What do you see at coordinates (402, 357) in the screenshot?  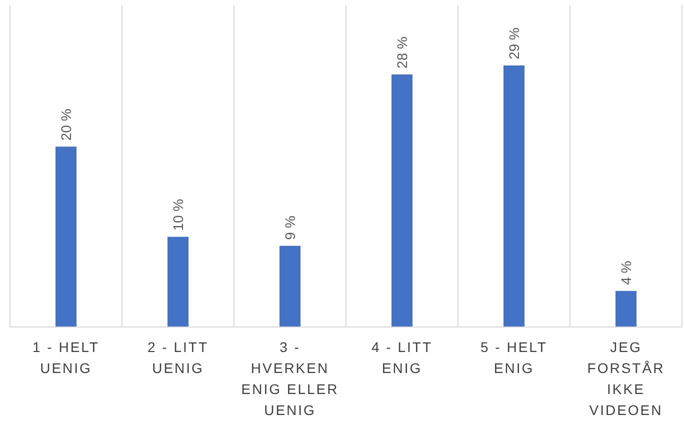 I see `x-tick-label: 4 - LITT ENIG` at bounding box center [402, 357].